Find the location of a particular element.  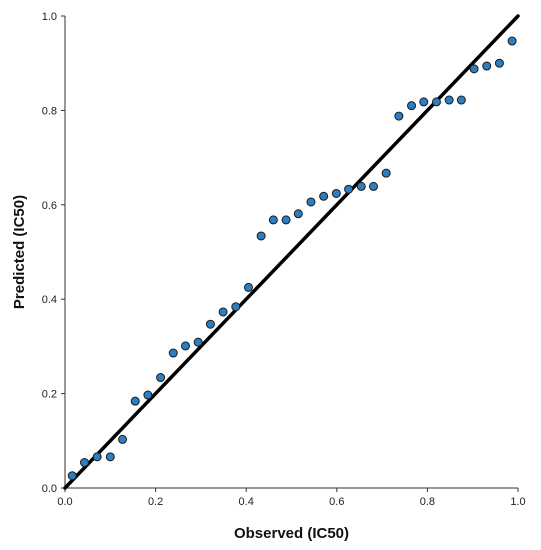

y-tick-label: 1.0 is located at coordinates (49, 17).